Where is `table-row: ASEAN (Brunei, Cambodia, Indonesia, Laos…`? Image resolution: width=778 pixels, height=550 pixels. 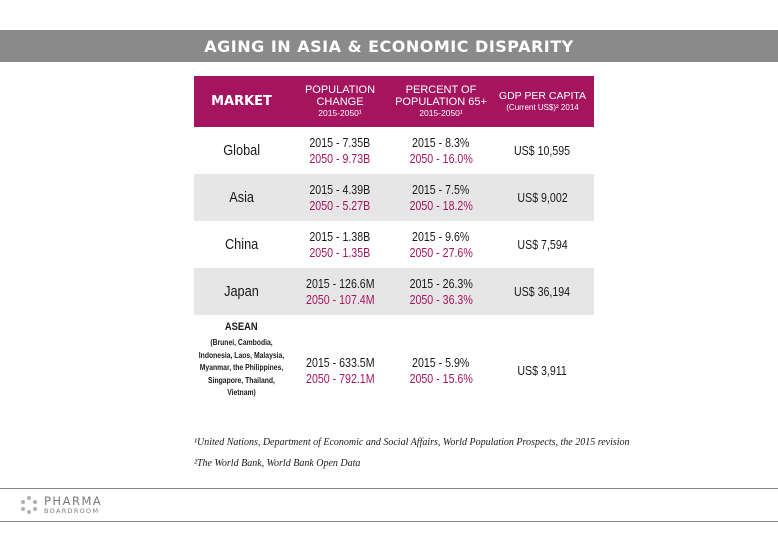
table-row: ASEAN (Brunei, Cambodia, Indonesia, Laos… is located at coordinates (394, 370).